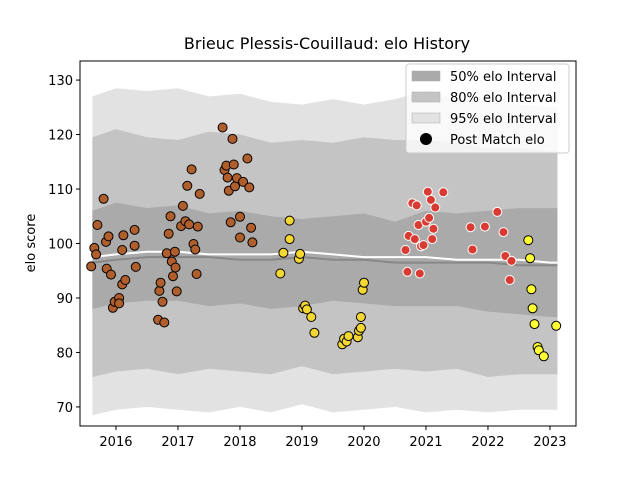  I want to click on legend-label: 80% elo Interval, so click(503, 98).